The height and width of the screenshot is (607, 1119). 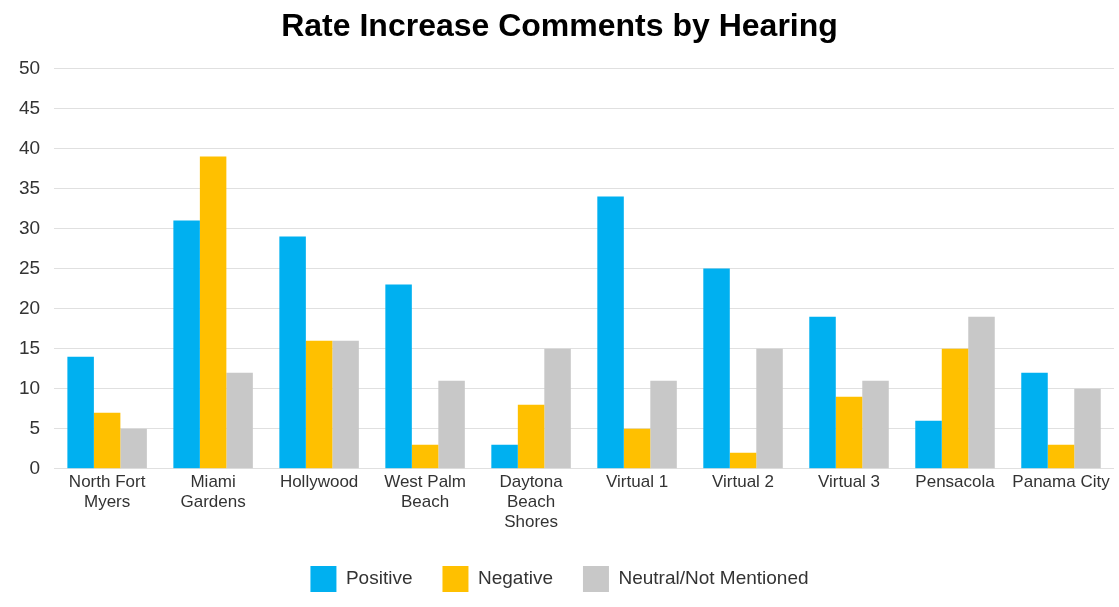 What do you see at coordinates (29, 107) in the screenshot?
I see `y-tick-label: 45` at bounding box center [29, 107].